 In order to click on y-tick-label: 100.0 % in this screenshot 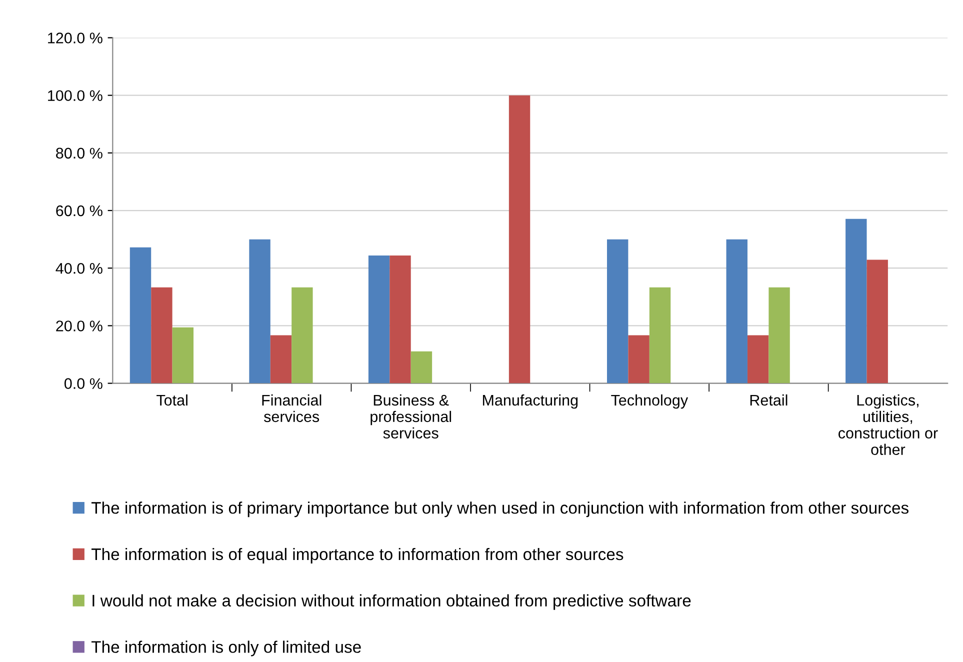, I will do `click(75, 96)`.